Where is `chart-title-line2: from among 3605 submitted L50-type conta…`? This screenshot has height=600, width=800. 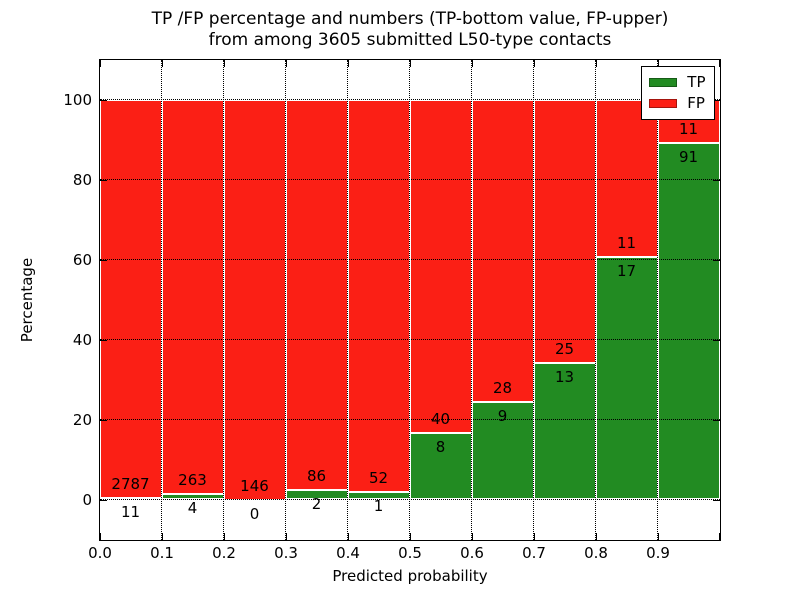 chart-title-line2: from among 3605 submitted L50-type conta… is located at coordinates (410, 40).